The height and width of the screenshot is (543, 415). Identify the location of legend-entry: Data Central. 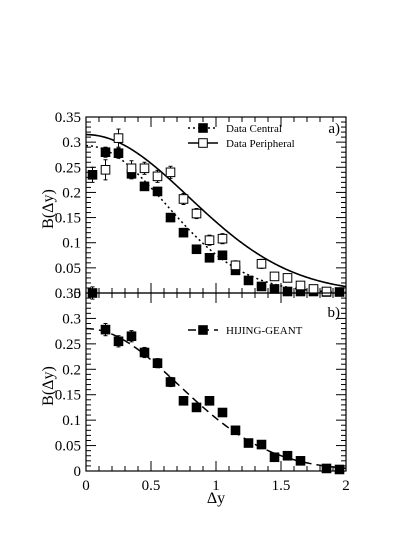
(254, 129).